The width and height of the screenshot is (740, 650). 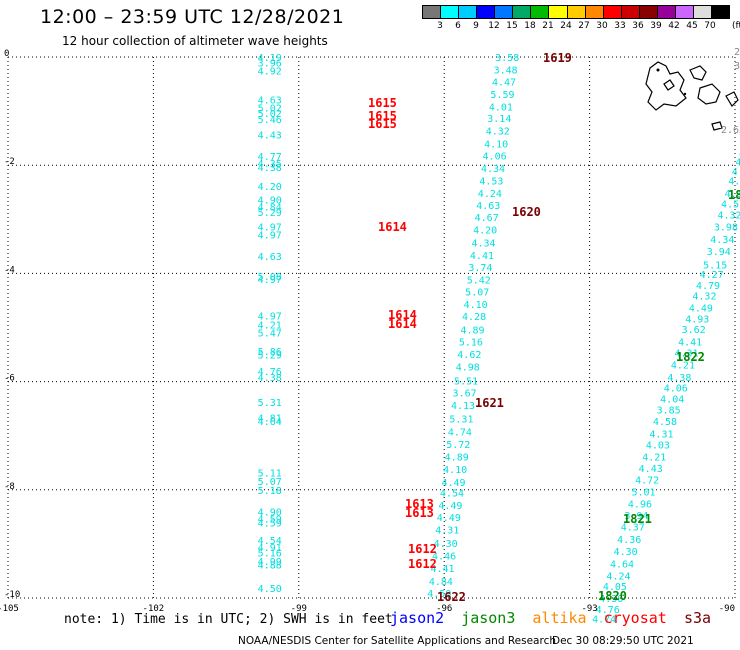 I want to click on wave-height-value: 5.72, so click(x=458, y=445).